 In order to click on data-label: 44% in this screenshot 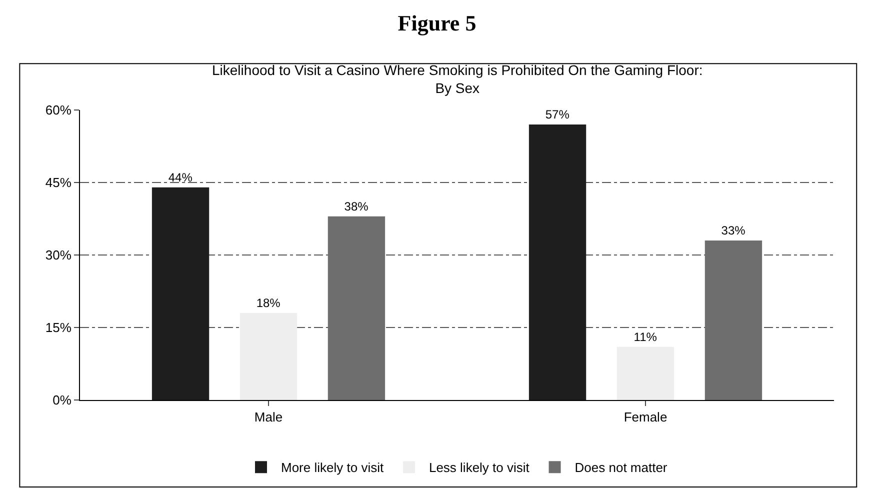, I will do `click(180, 177)`.